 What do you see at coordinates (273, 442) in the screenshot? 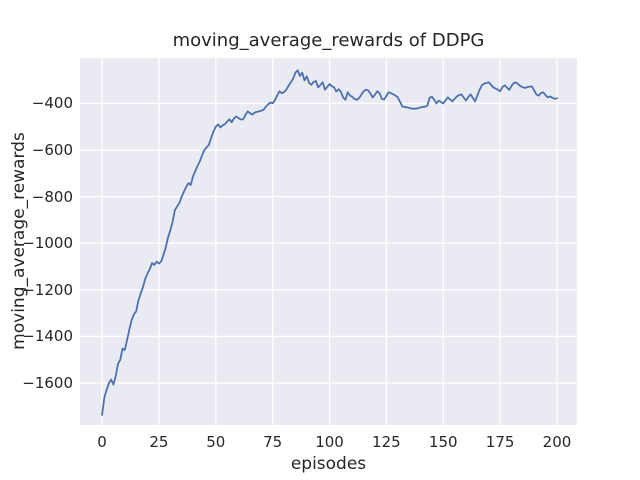
I see `x-tick-label: 75` at bounding box center [273, 442].